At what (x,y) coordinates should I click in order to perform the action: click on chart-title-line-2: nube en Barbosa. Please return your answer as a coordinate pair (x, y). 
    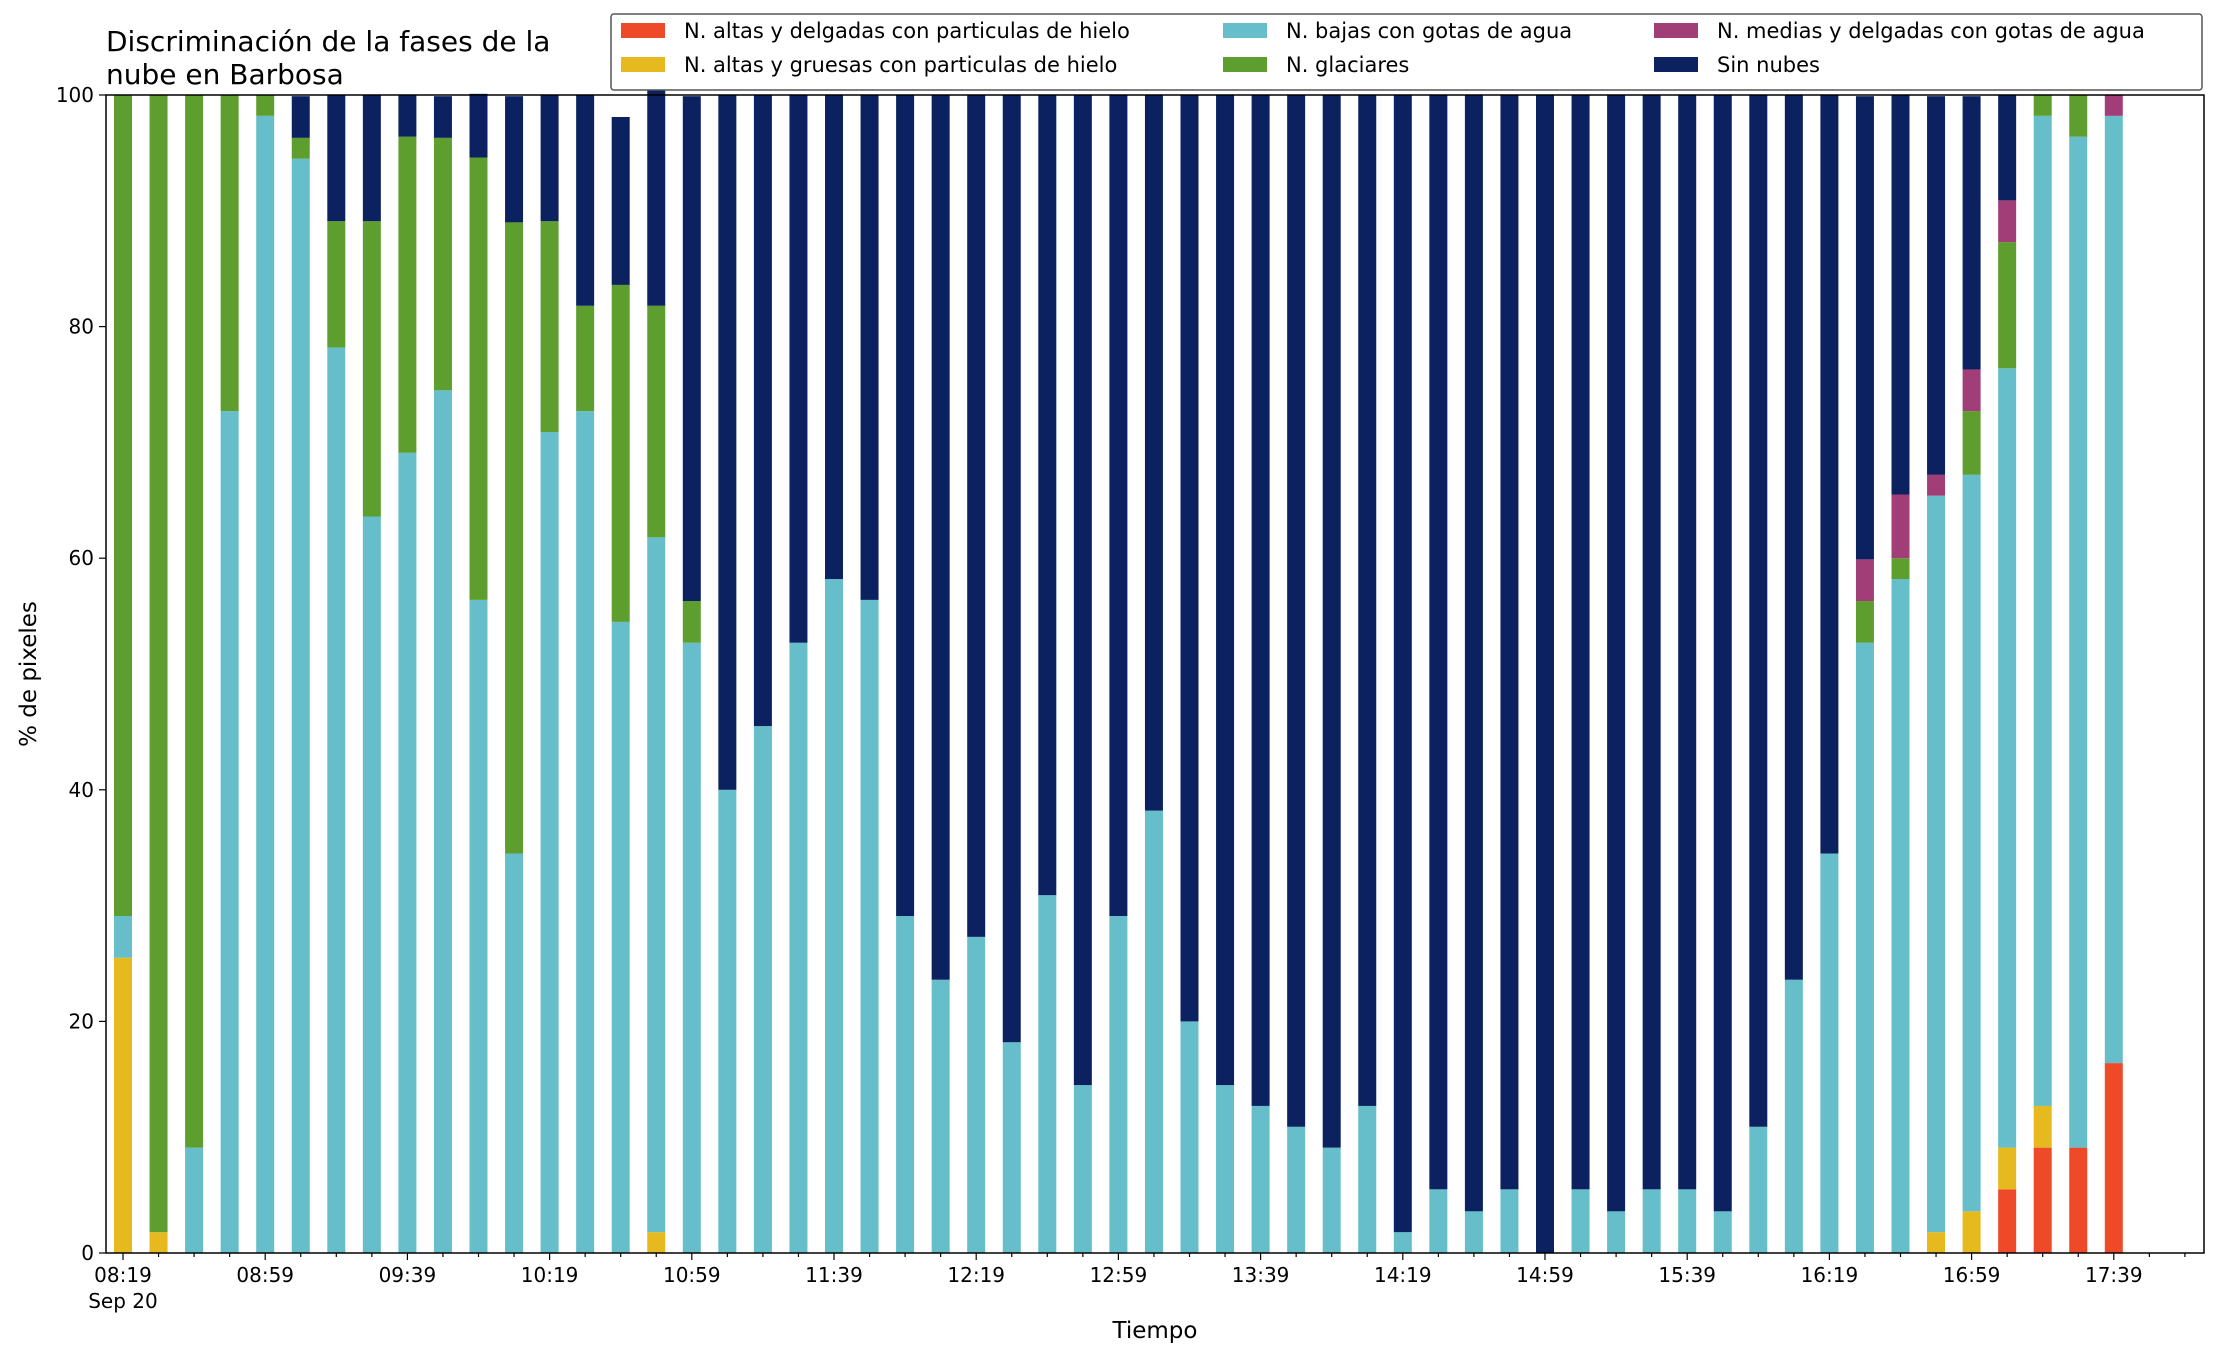
    Looking at the image, I should click on (225, 74).